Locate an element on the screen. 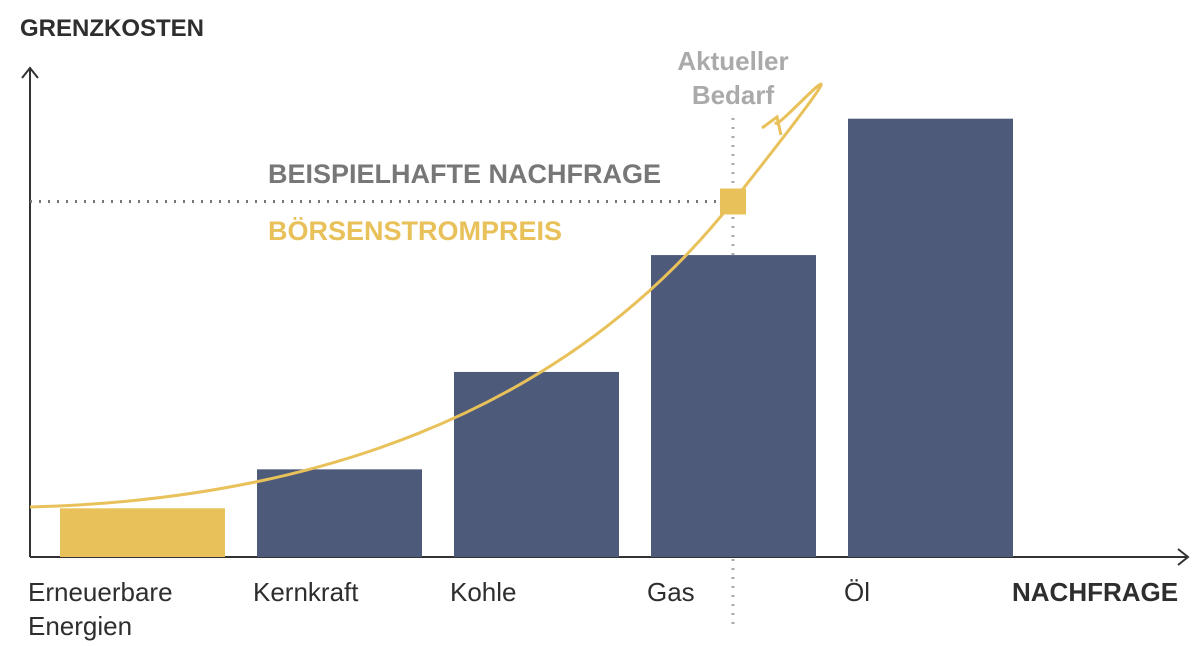 The width and height of the screenshot is (1204, 646). current-demand-label: Aktueller Bedarf is located at coordinates (733, 78).